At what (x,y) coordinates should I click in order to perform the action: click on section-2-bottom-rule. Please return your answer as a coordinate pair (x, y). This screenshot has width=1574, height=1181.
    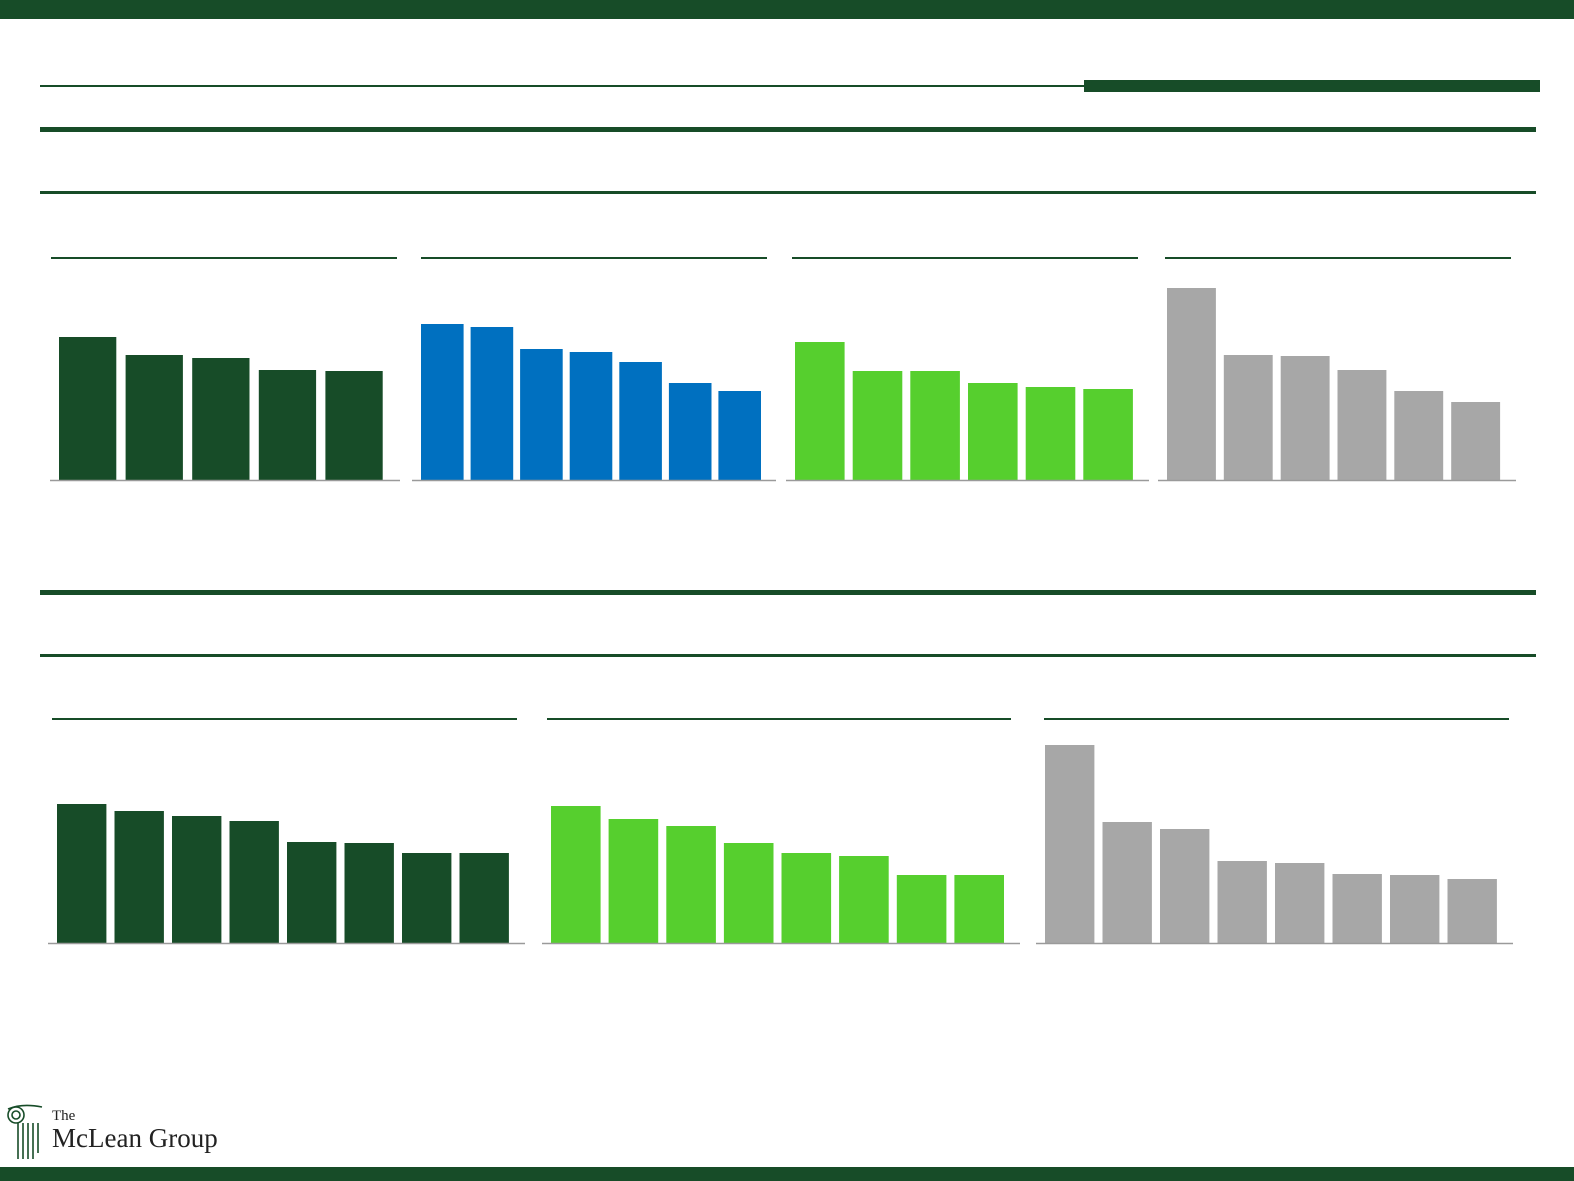
    Looking at the image, I should click on (788, 655).